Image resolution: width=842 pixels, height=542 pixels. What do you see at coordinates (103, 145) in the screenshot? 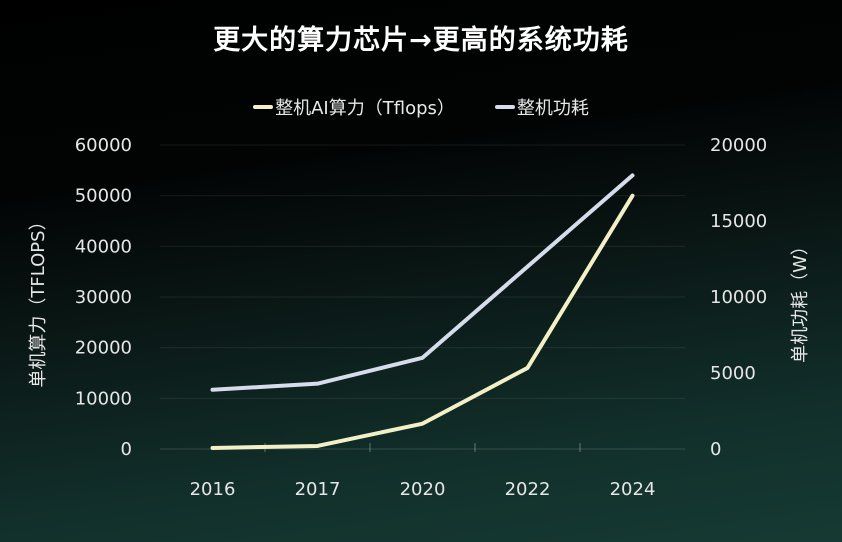
I see `y-left-tick-label: 60000` at bounding box center [103, 145].